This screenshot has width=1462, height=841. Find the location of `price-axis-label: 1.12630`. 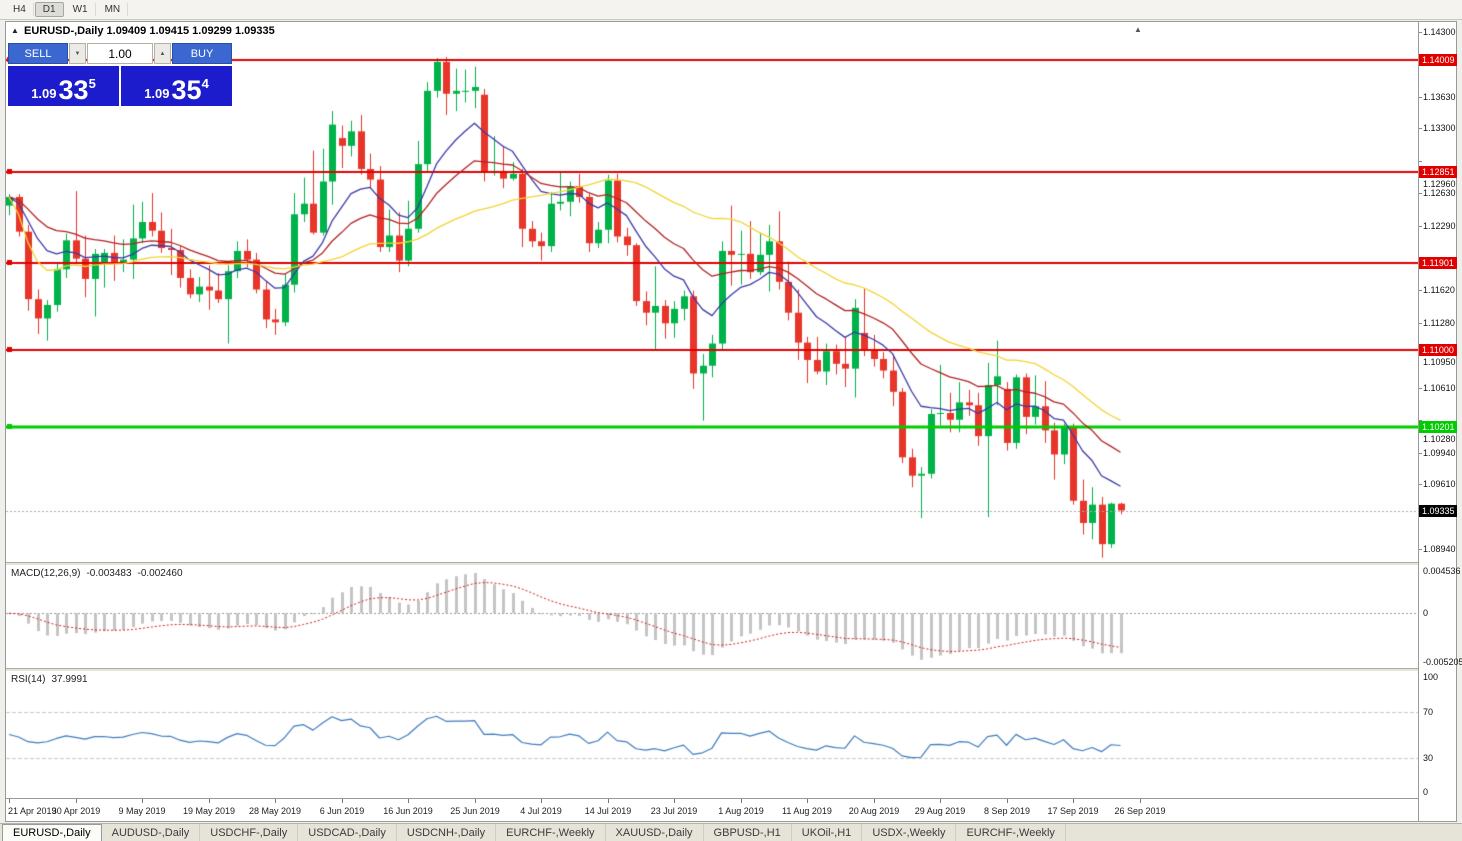

price-axis-label: 1.12630 is located at coordinates (1439, 193).